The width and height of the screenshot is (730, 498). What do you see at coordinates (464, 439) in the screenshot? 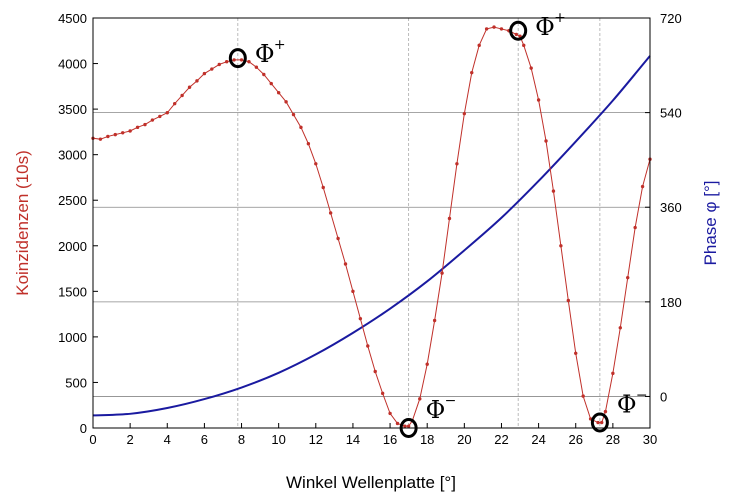
I see `x-tick-label: 20` at bounding box center [464, 439].